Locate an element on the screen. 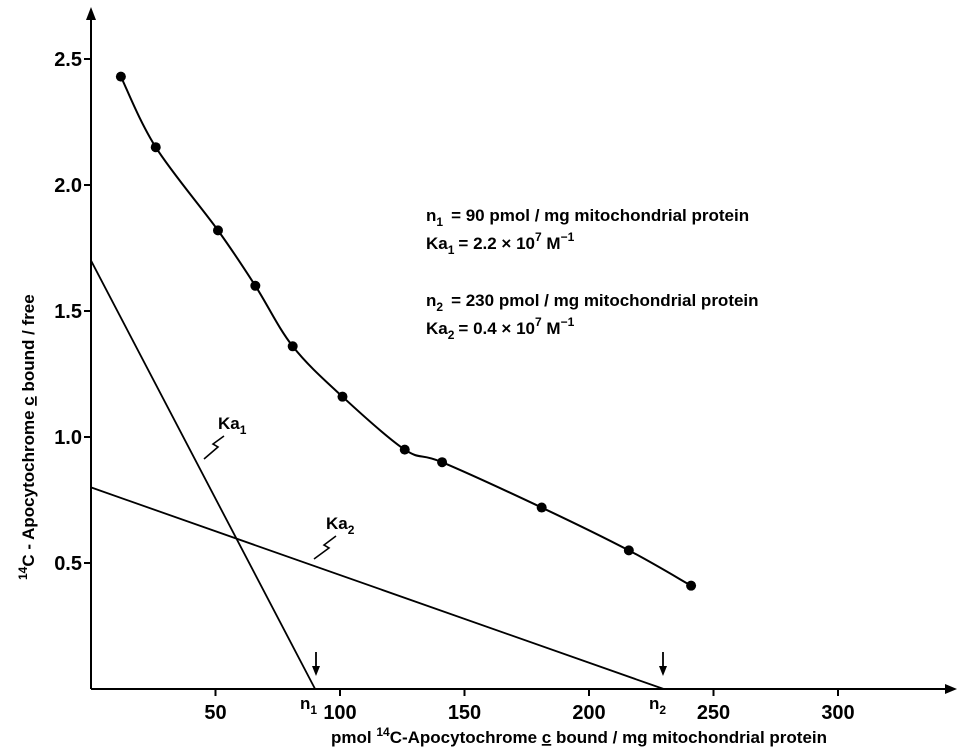 The image size is (959, 752). line-label-ka2: Ka2 is located at coordinates (340, 525).